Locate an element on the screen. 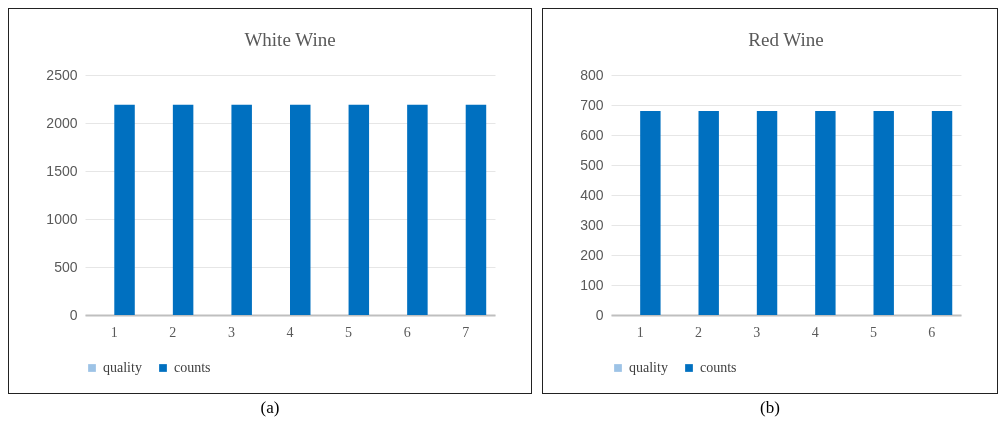  x-tick-label: 7 is located at coordinates (466, 332).